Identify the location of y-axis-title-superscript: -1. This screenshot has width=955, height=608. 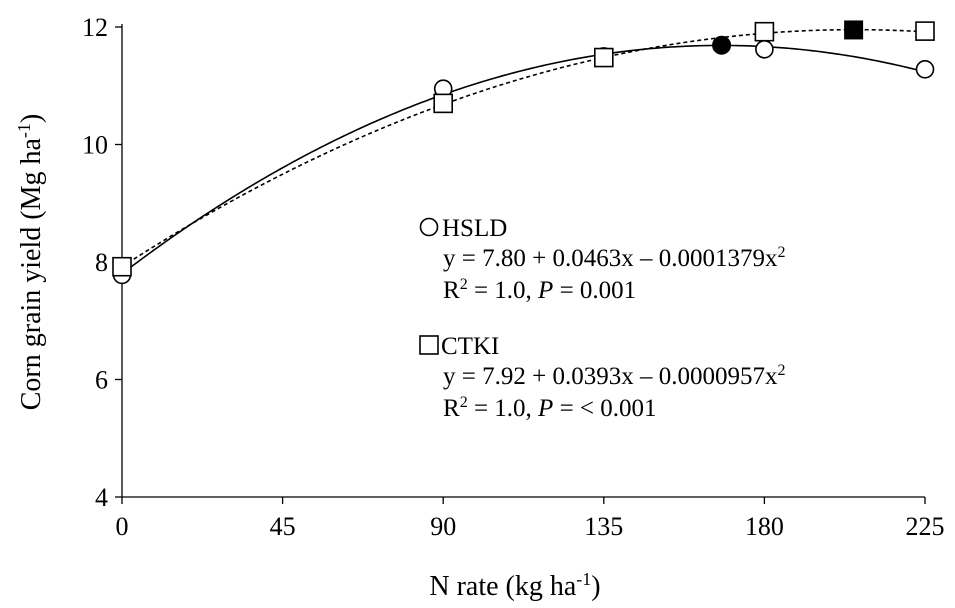
(24, 130).